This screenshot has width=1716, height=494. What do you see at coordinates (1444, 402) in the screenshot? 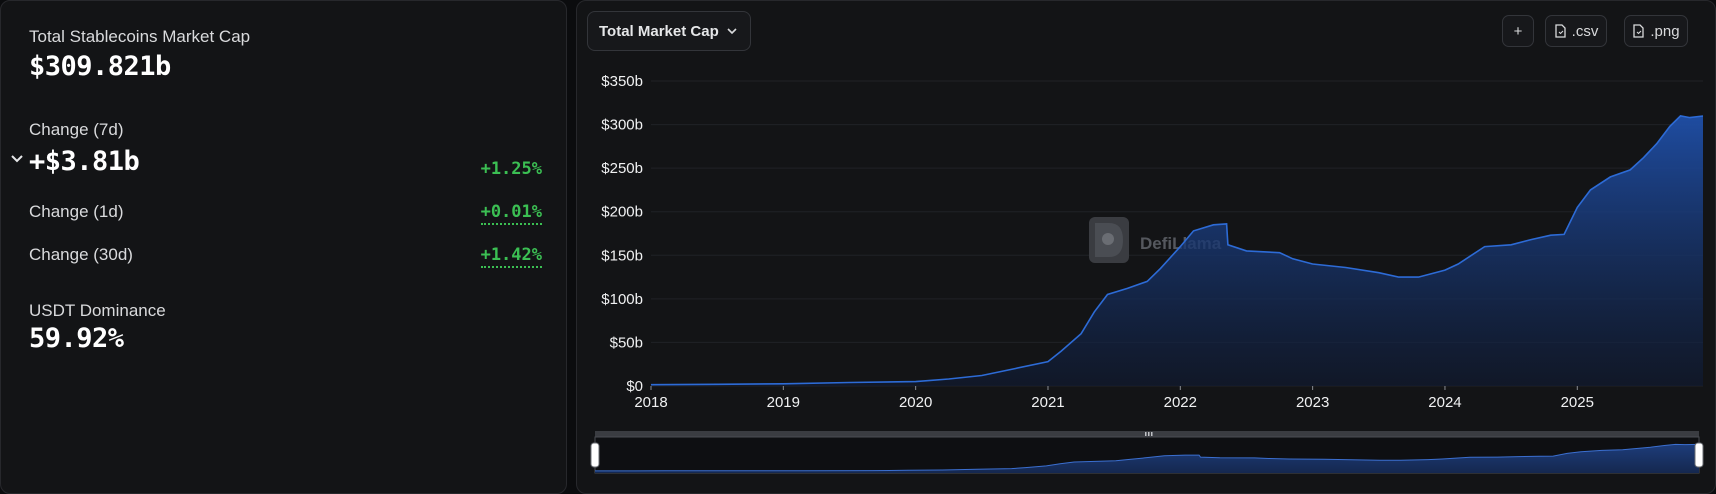
I see `x-tick-label: 2024` at bounding box center [1444, 402].